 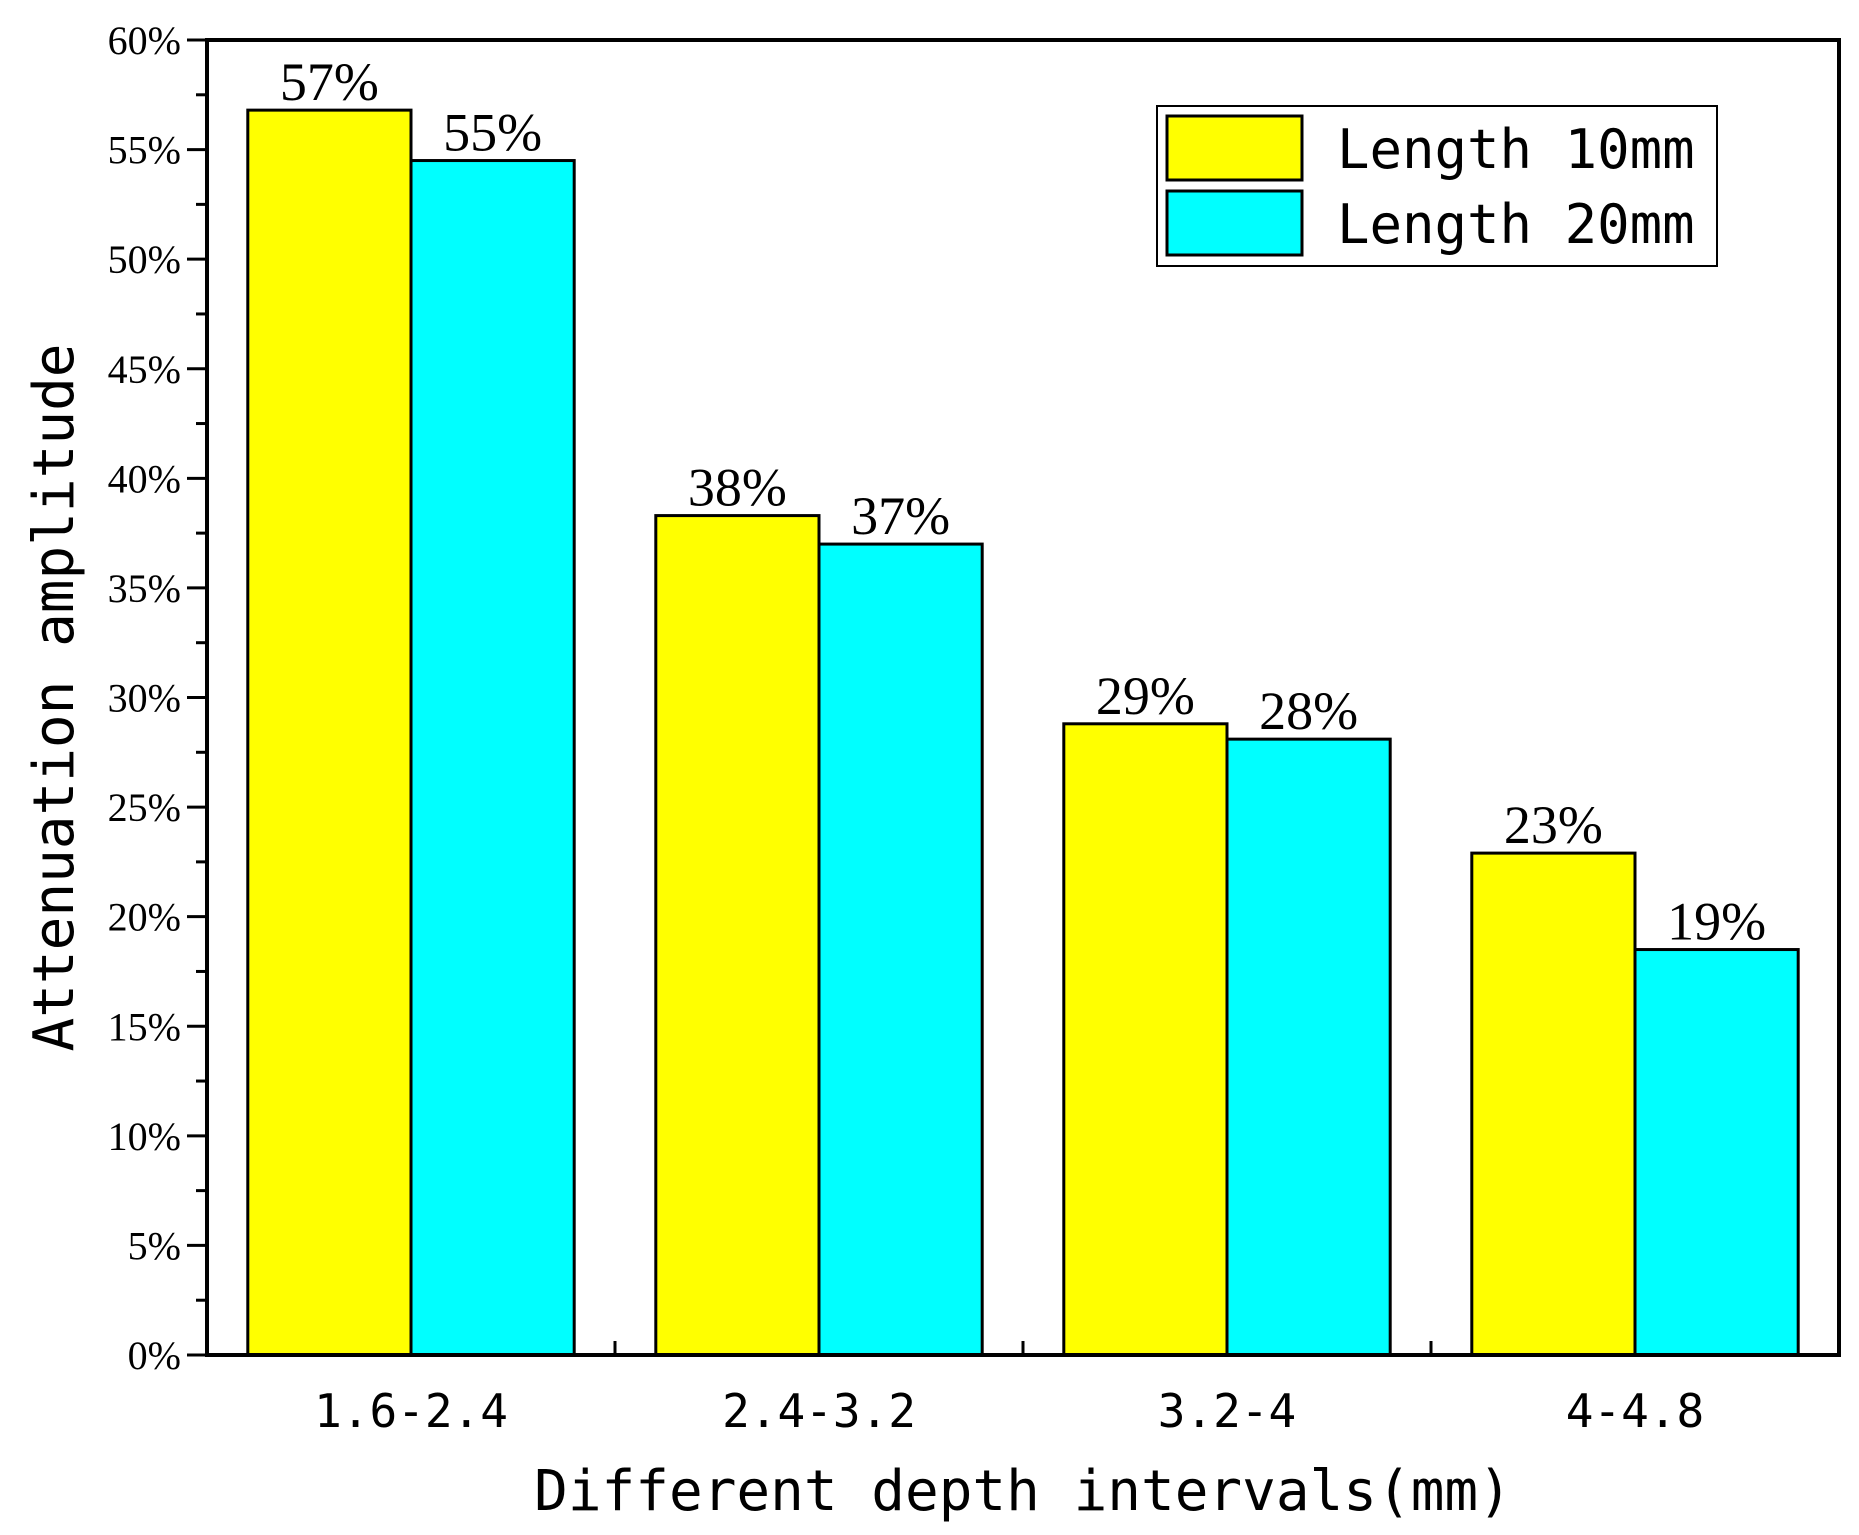 What do you see at coordinates (737, 488) in the screenshot?
I see `data-label: 38%` at bounding box center [737, 488].